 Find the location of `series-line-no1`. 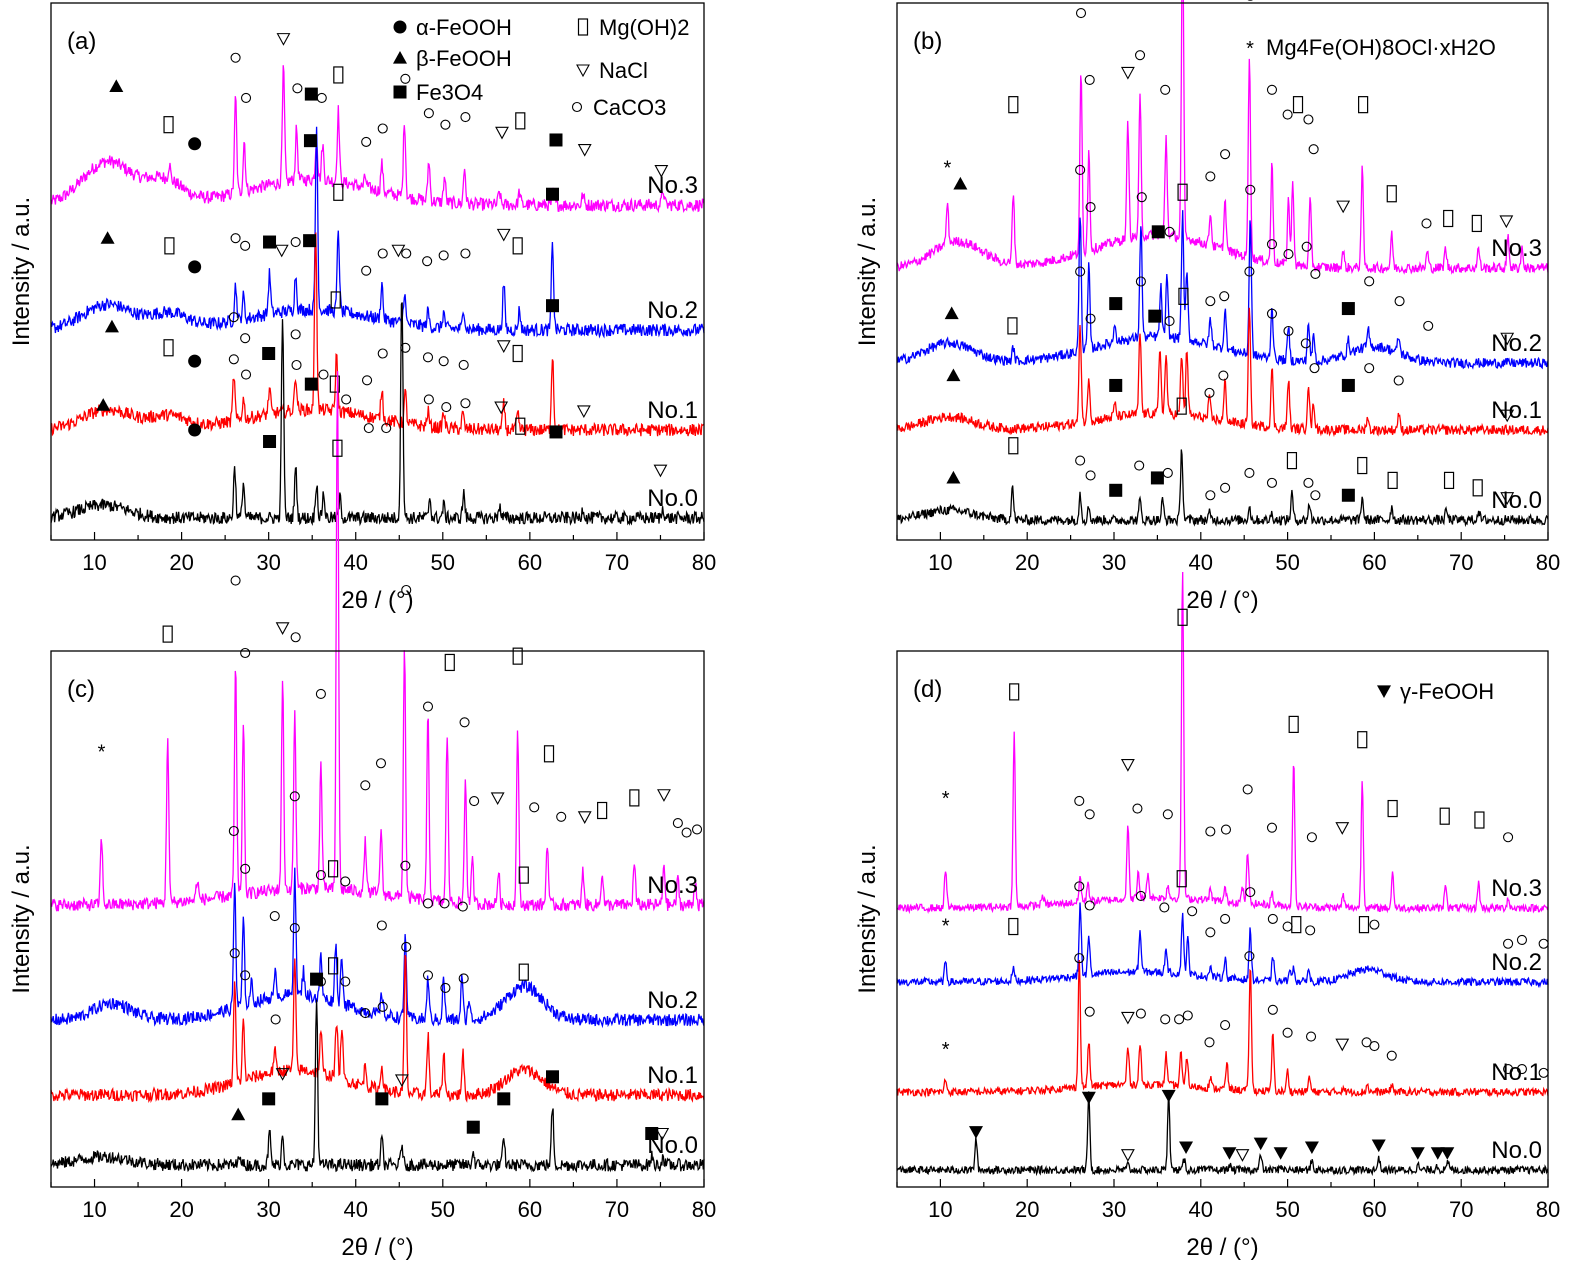

series-line-no1 is located at coordinates (377, 334).